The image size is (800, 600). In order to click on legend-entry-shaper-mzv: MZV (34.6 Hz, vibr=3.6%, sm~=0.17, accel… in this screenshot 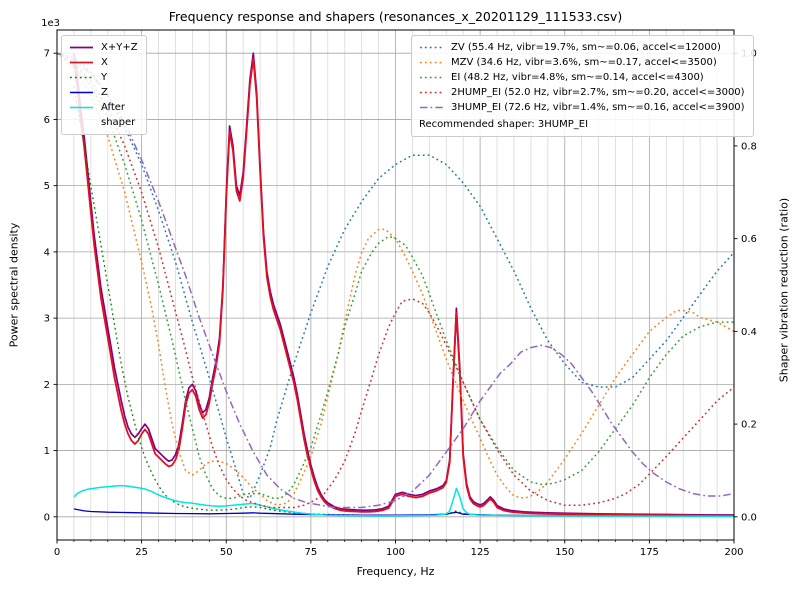, I will do `click(582, 62)`.